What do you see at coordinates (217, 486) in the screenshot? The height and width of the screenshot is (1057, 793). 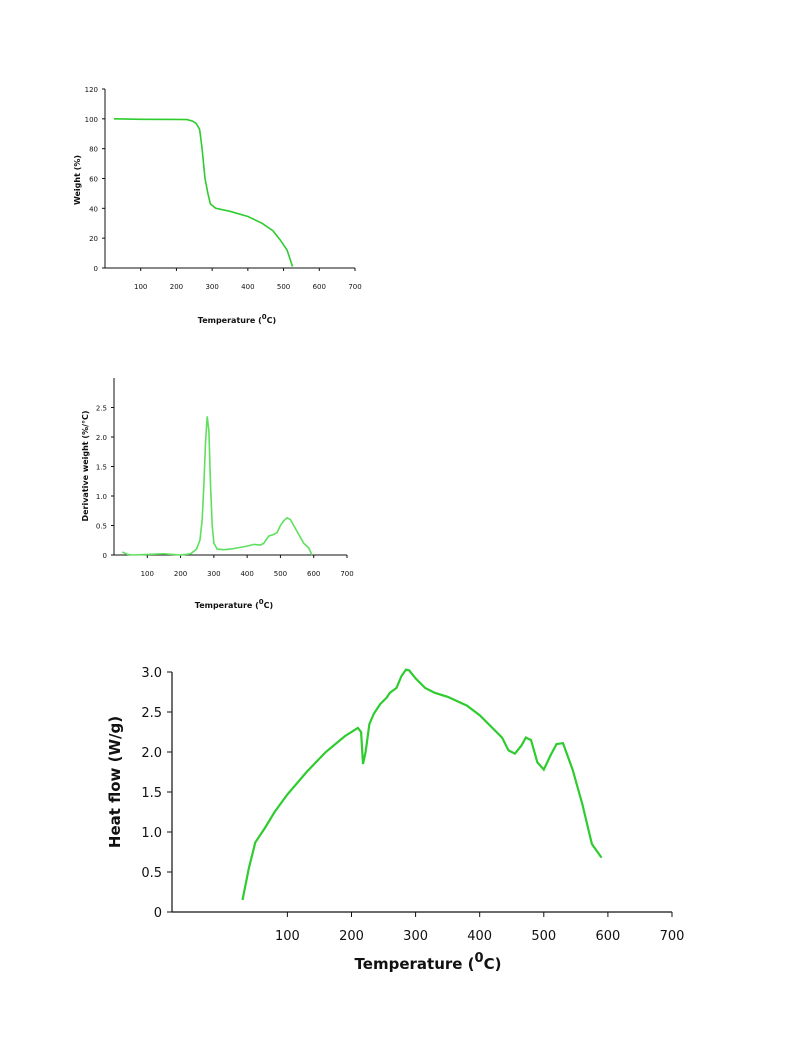 I see `derivative-series-line` at bounding box center [217, 486].